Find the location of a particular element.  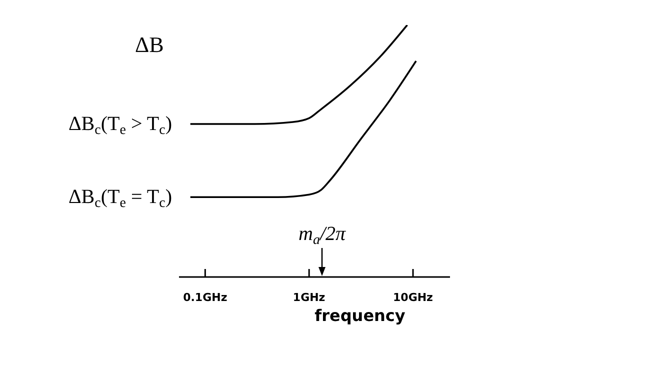

x-tick-label: 0.1GHz is located at coordinates (205, 297).